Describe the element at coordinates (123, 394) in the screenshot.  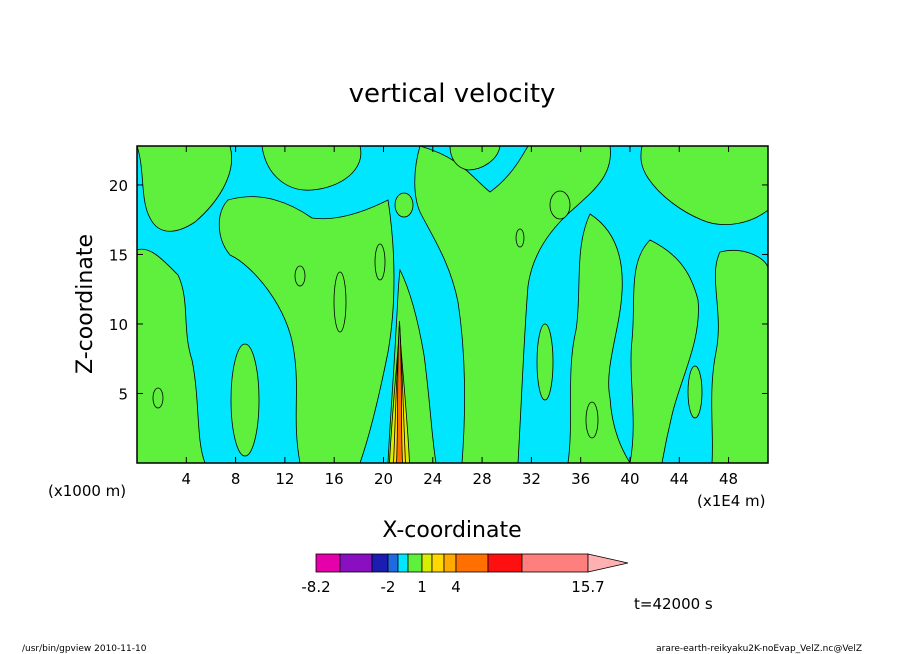
I see `y-tick-label: 5` at that location.